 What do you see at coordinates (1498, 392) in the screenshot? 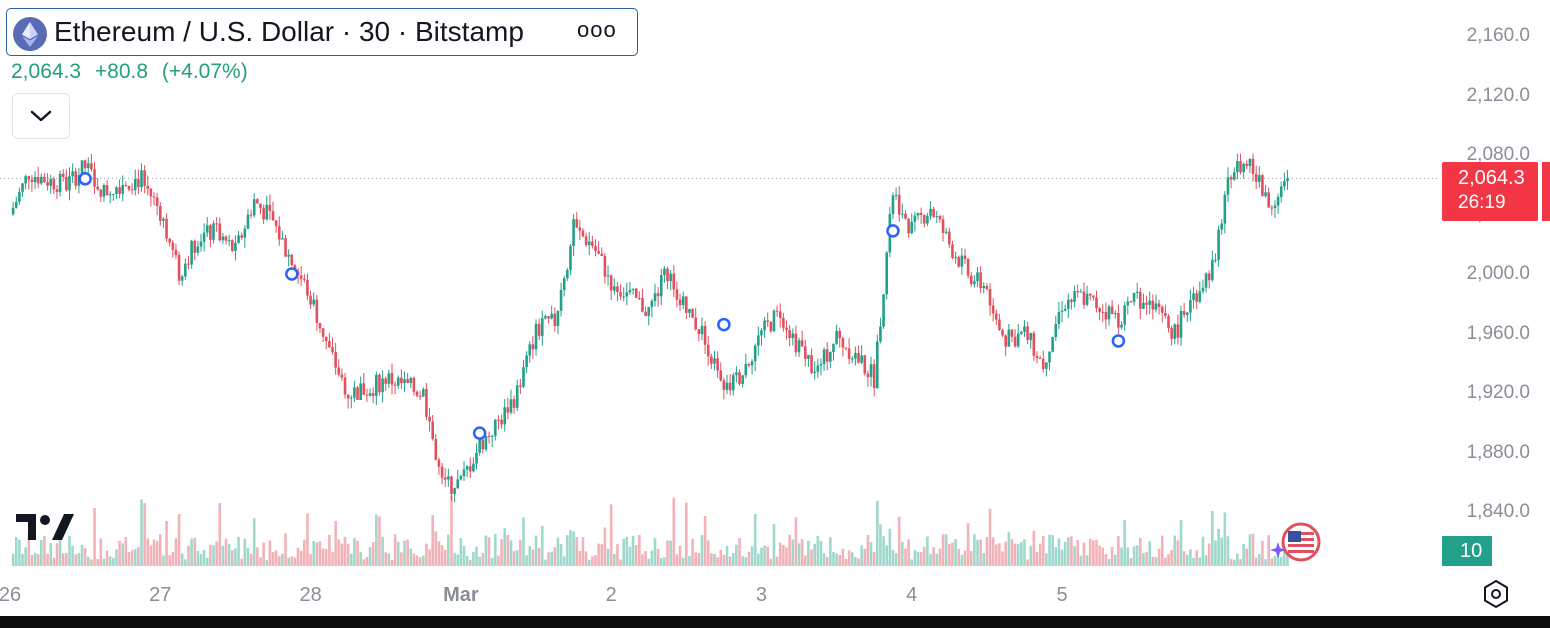
I see `y-tick-label: 1,920.0` at bounding box center [1498, 392].